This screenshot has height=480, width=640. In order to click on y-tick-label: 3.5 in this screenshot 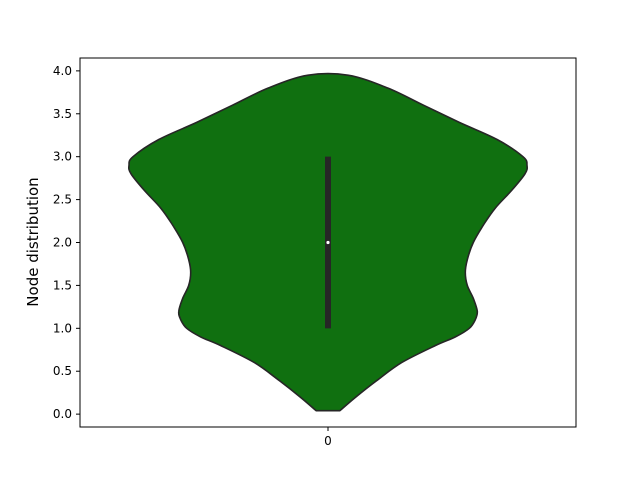, I will do `click(62, 114)`.